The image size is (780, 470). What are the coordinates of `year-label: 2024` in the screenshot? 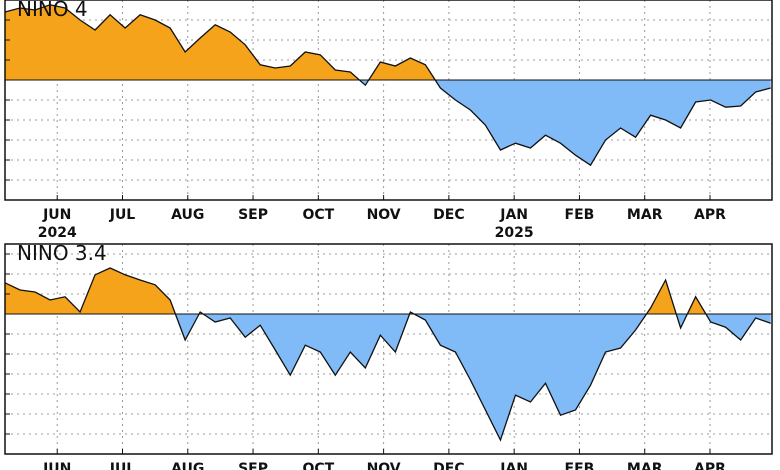 It's located at (57, 233).